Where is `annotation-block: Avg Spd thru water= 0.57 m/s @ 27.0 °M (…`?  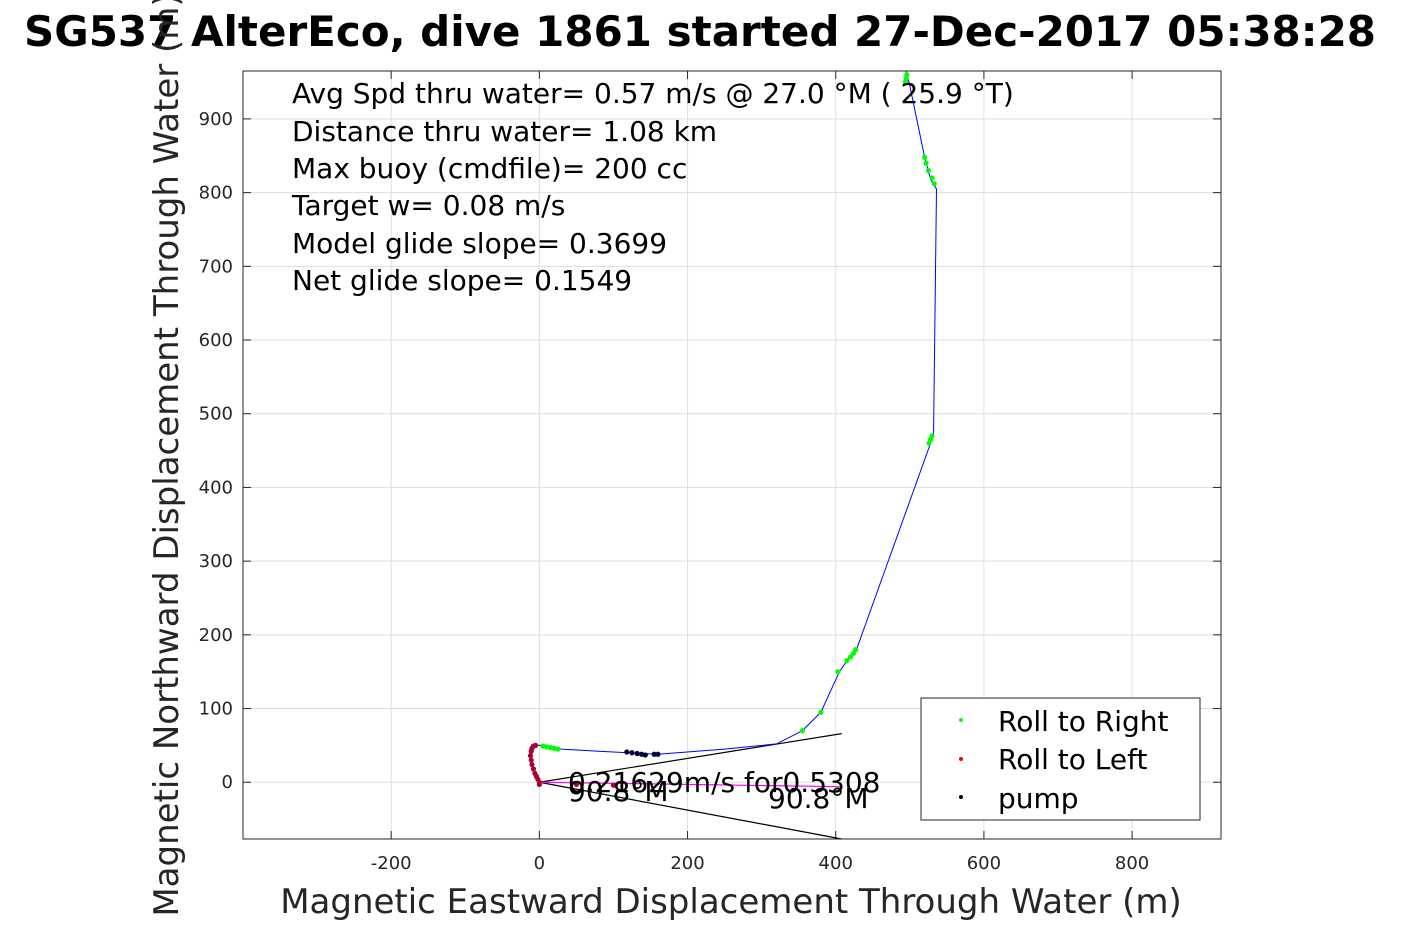 annotation-block: Avg Spd thru water= 0.57 m/s @ 27.0 °M (… is located at coordinates (652, 187).